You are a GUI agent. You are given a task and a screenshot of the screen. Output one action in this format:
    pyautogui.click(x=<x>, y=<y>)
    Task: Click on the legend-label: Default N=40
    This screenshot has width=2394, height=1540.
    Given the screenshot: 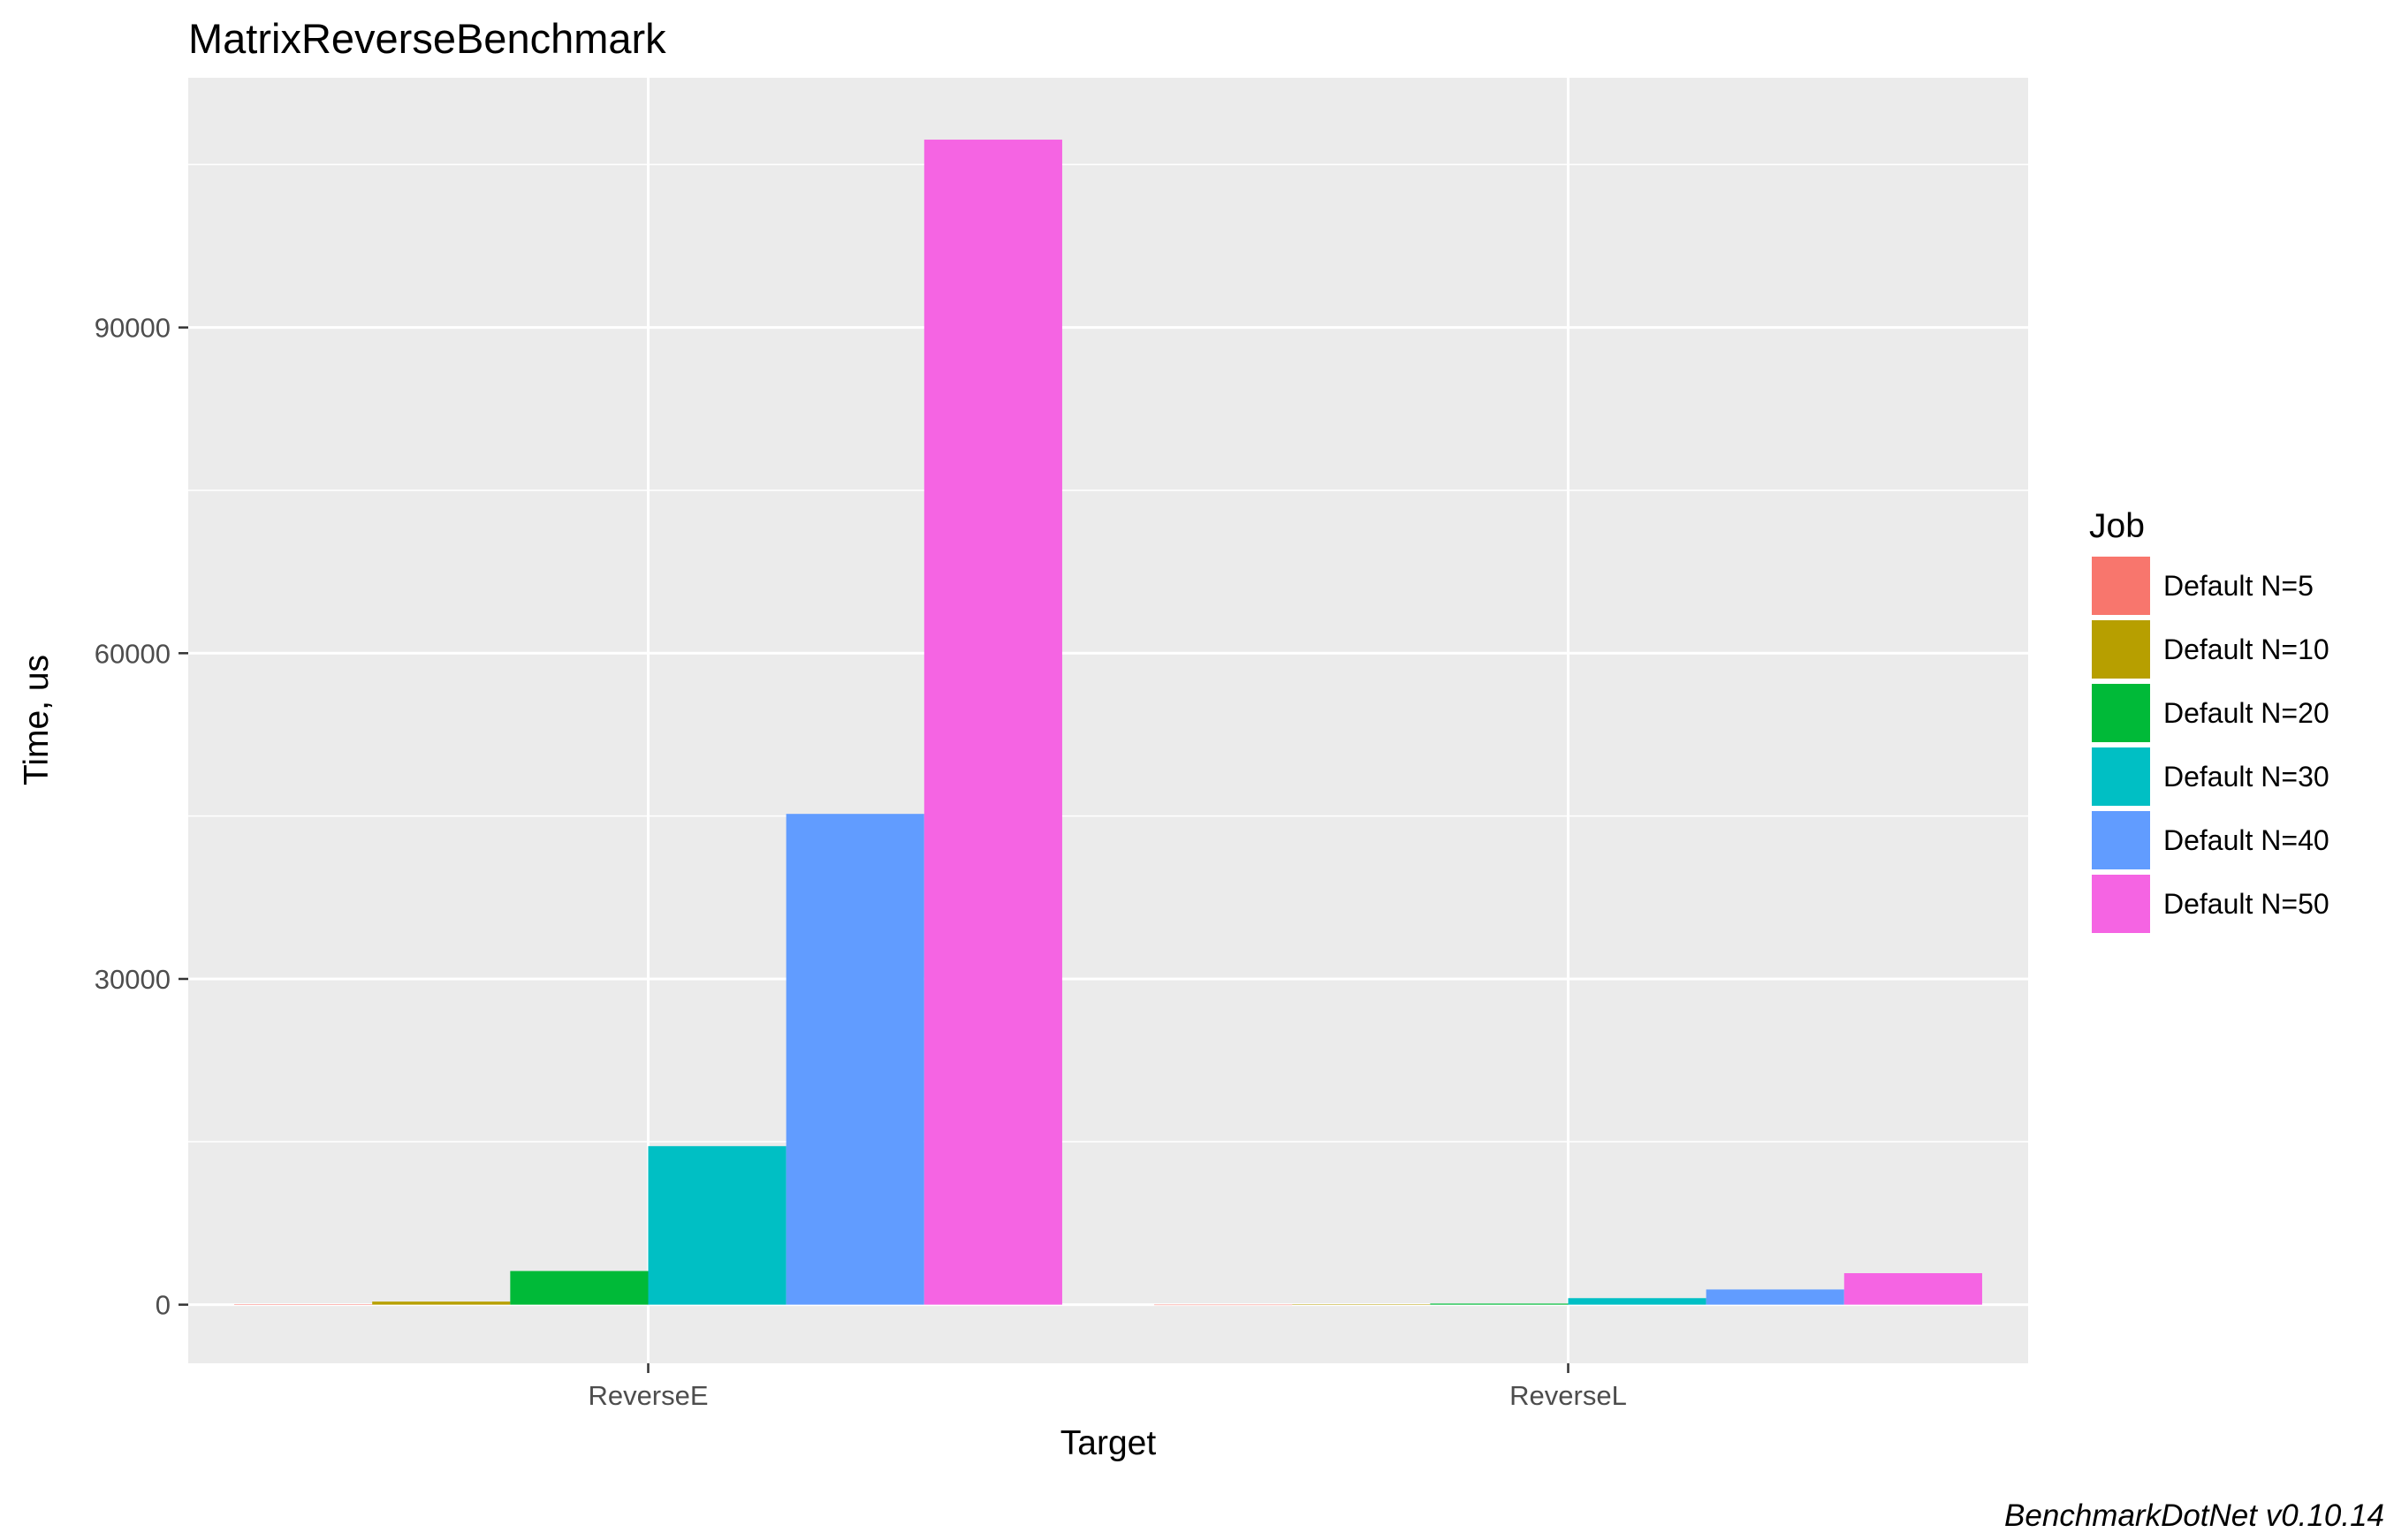 What is the action you would take?
    pyautogui.click(x=2246, y=840)
    